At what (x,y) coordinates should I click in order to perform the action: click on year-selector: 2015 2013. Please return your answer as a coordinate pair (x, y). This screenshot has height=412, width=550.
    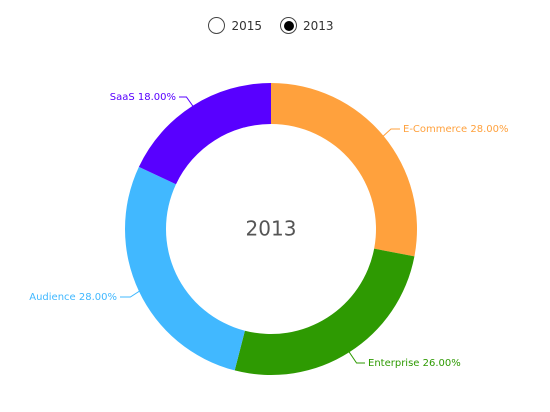
    Looking at the image, I should click on (275, 25).